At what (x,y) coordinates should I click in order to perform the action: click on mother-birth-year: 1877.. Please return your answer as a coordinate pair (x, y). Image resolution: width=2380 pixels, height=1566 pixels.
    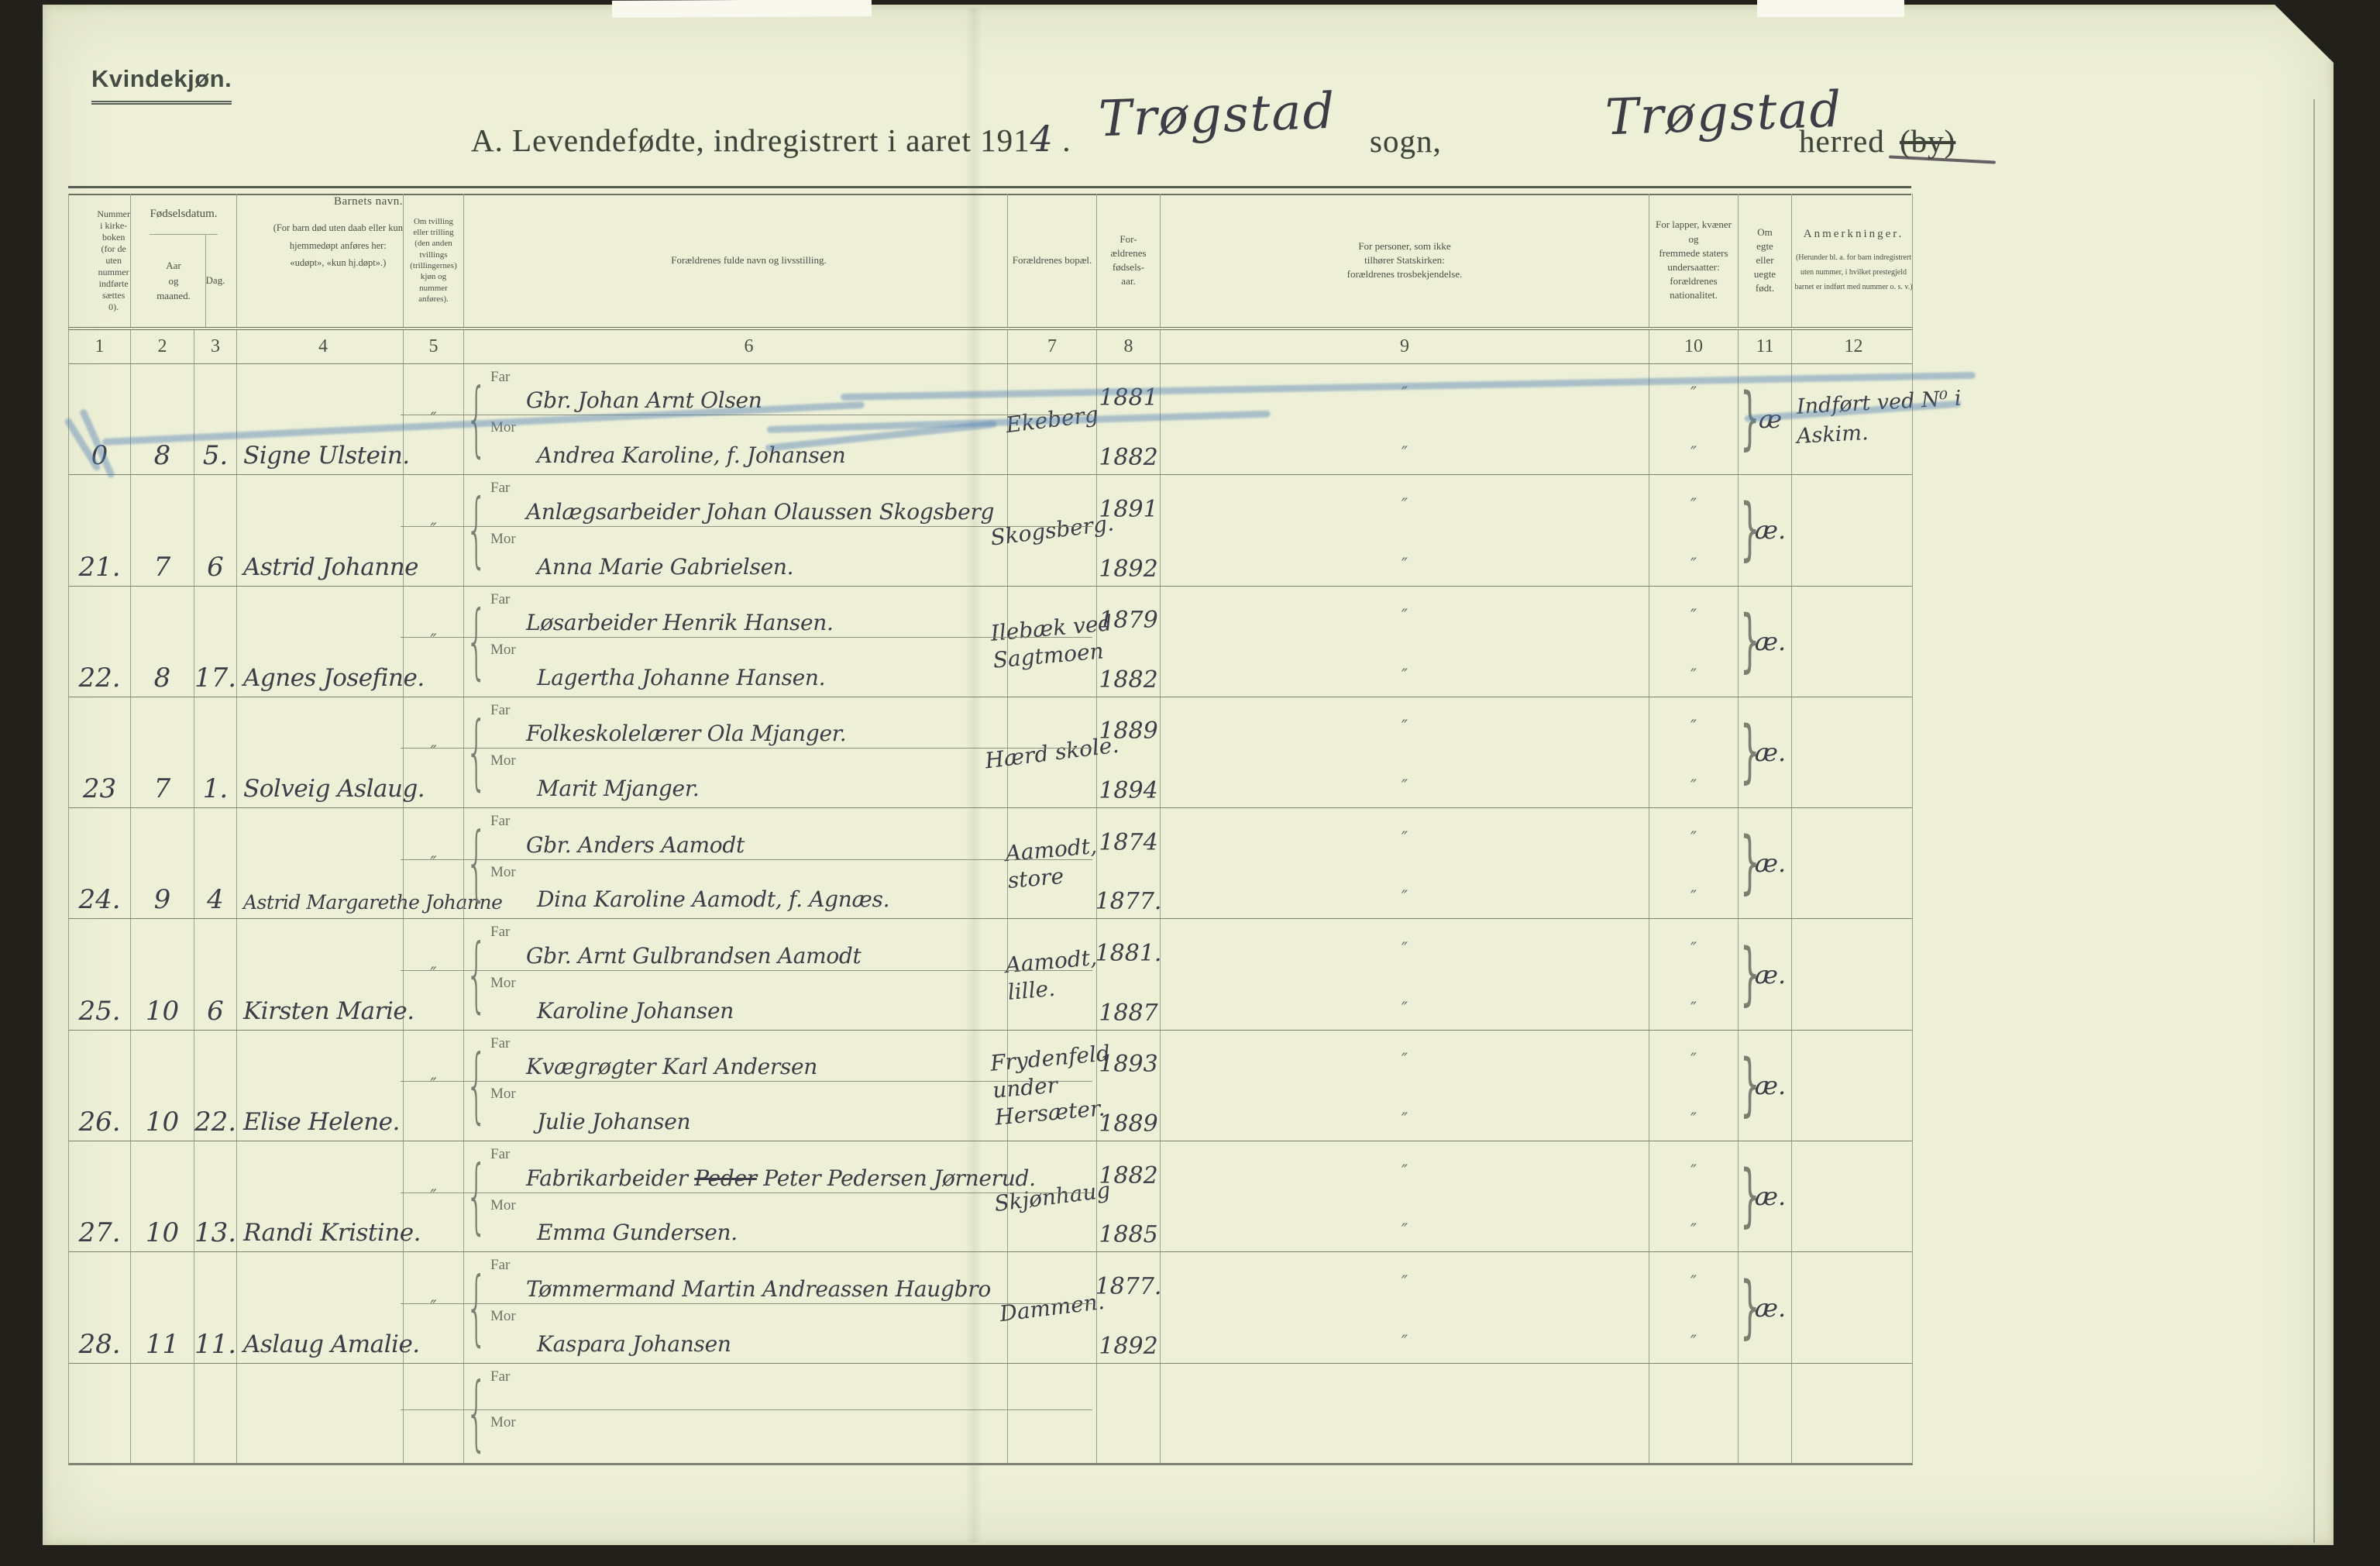
    Looking at the image, I should click on (1128, 902).